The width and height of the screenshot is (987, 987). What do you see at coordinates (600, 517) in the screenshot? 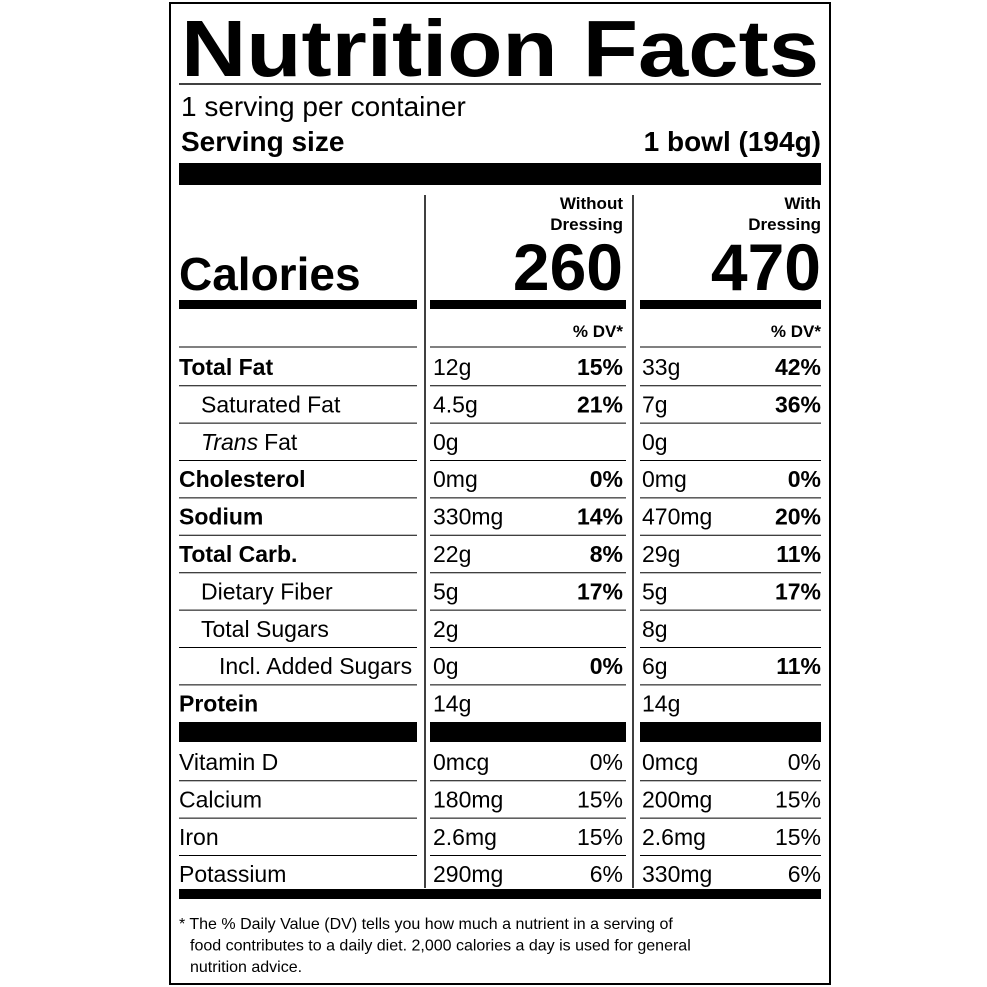
I see `daily-value: 14%` at bounding box center [600, 517].